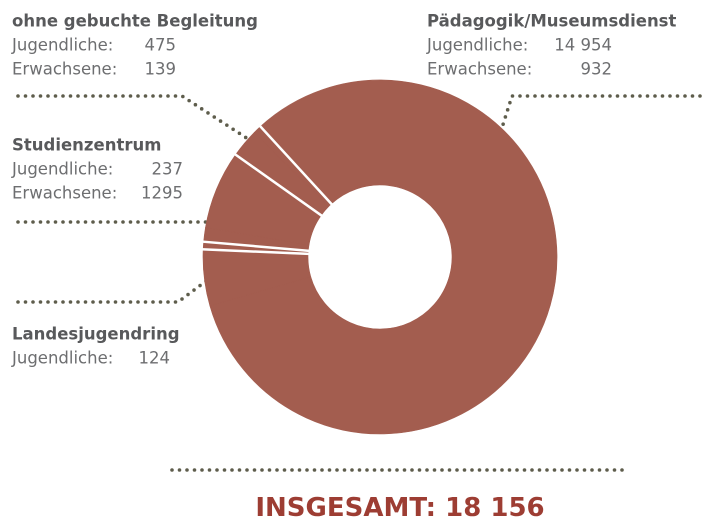  I want to click on part-value: 14 954, so click(583, 45).